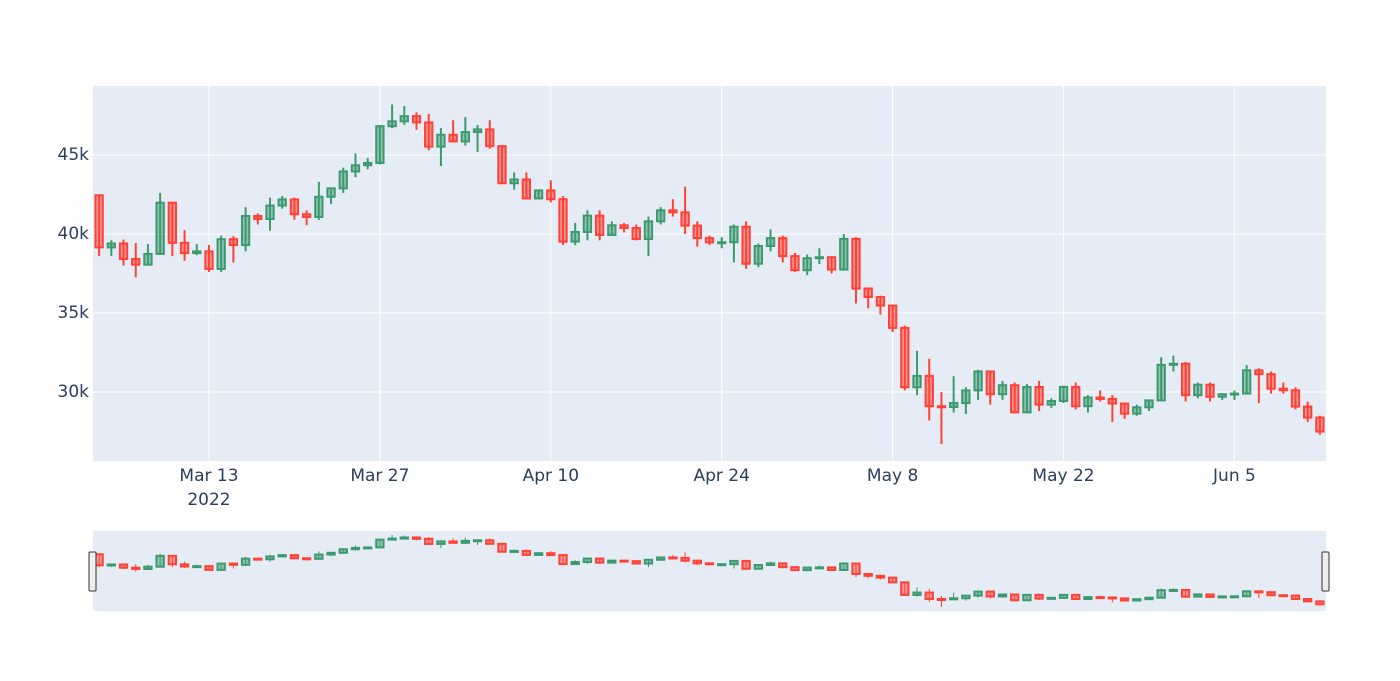 This screenshot has width=1400, height=681. I want to click on x-tick-label: Mar 13, so click(208, 476).